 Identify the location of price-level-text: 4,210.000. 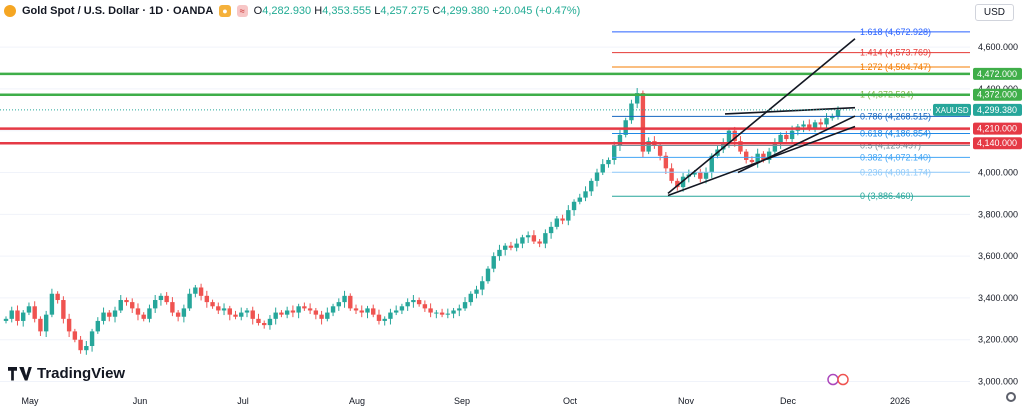
(997, 129).